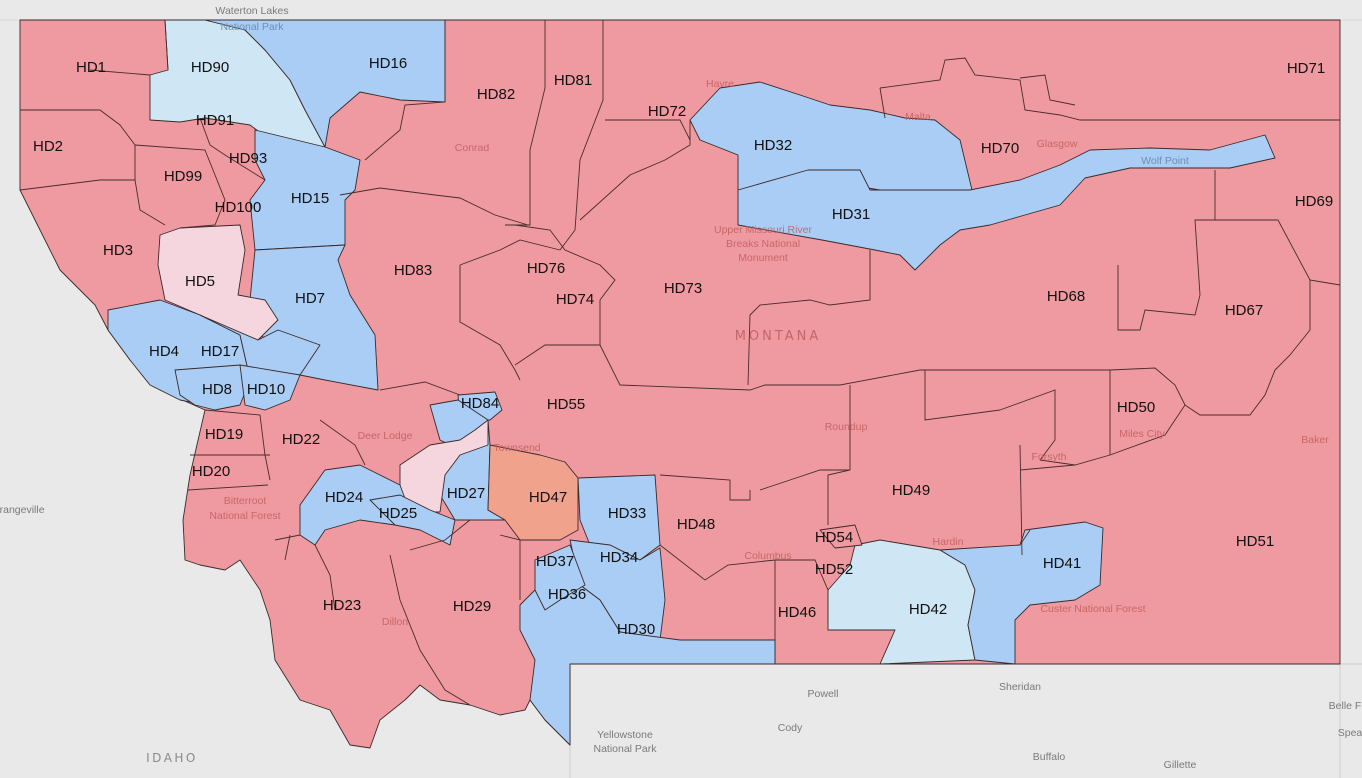 The width and height of the screenshot is (1362, 778). What do you see at coordinates (244, 516) in the screenshot?
I see `place-bitterroot-2: National Forest` at bounding box center [244, 516].